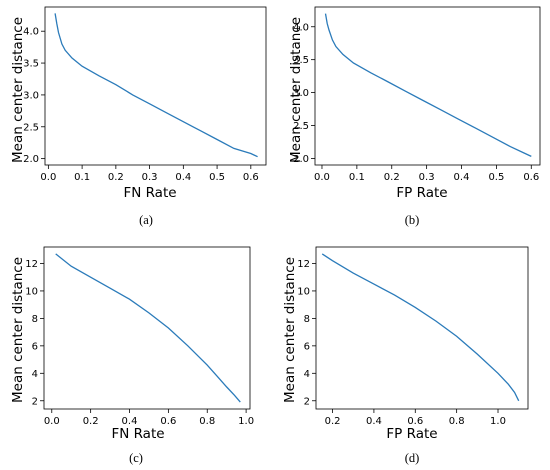 The width and height of the screenshot is (550, 470). What do you see at coordinates (91, 421) in the screenshot?
I see `panel-c-x-tick-label: 0.2` at bounding box center [91, 421].